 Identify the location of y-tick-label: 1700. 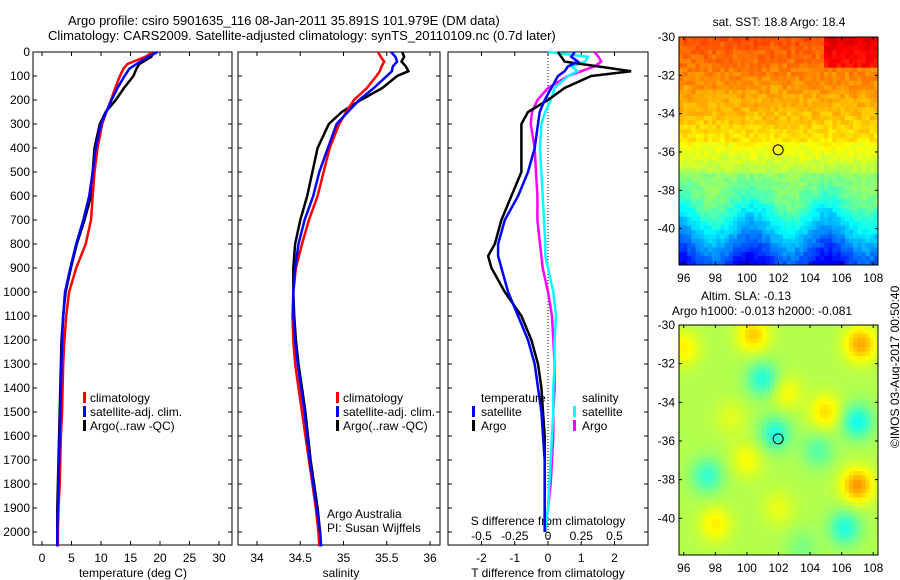
(16, 460).